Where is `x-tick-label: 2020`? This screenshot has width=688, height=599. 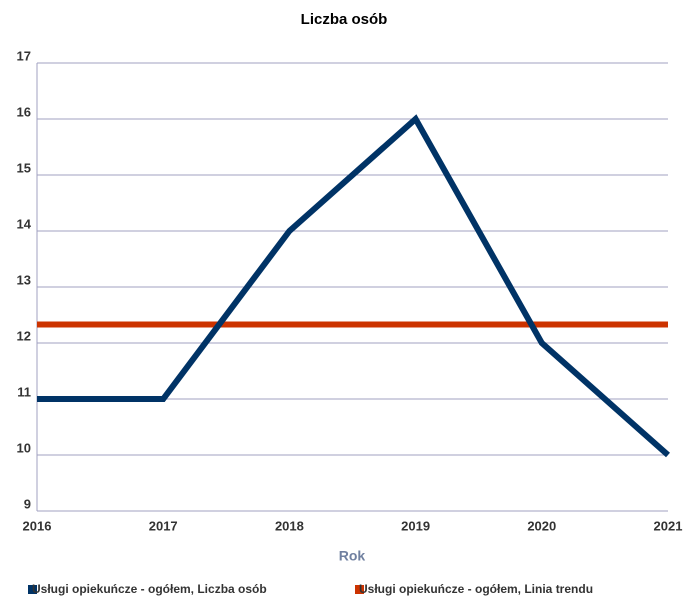
x-tick-label: 2020 is located at coordinates (541, 525).